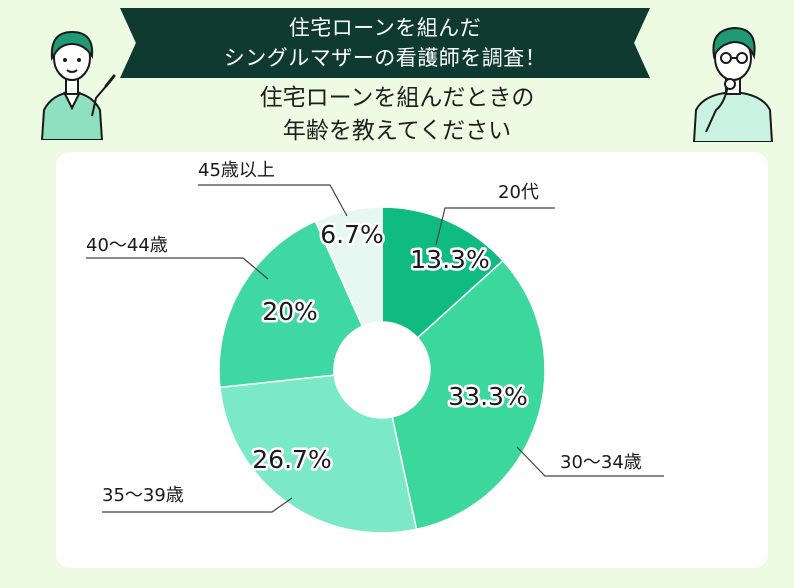 The height and width of the screenshot is (588, 794). Describe the element at coordinates (733, 84) in the screenshot. I see `man-thinking-illustration` at that location.